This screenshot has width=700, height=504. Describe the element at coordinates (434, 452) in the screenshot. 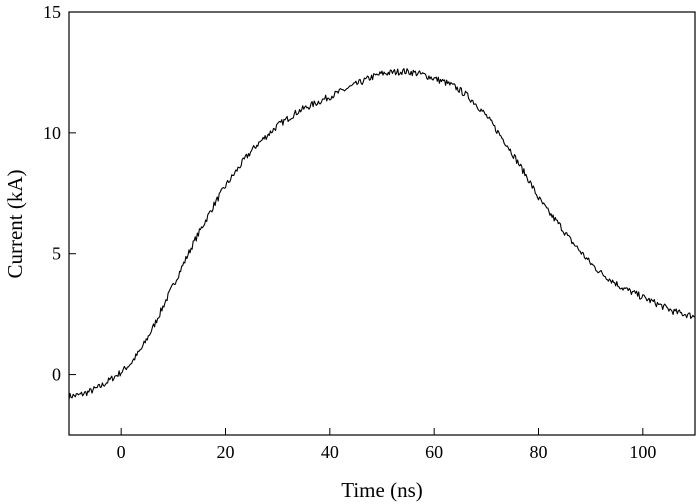

I see `x-tick-label: 60` at that location.